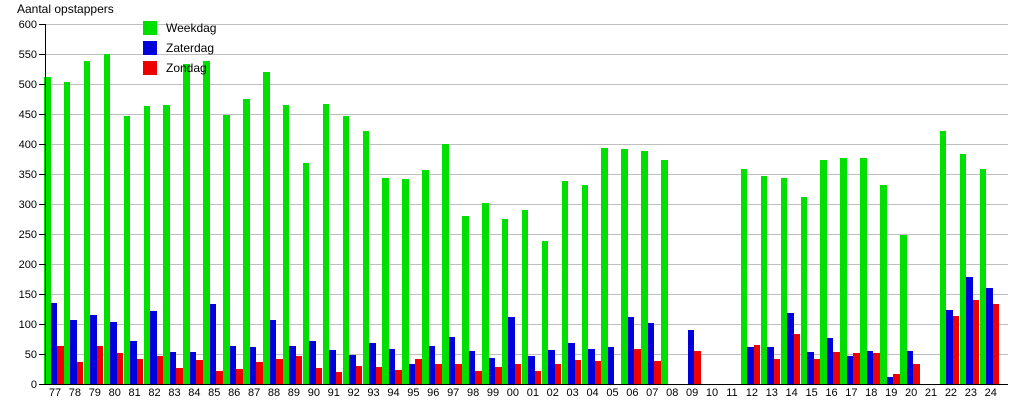  I want to click on x-tick-label-07: 07, so click(652, 393).